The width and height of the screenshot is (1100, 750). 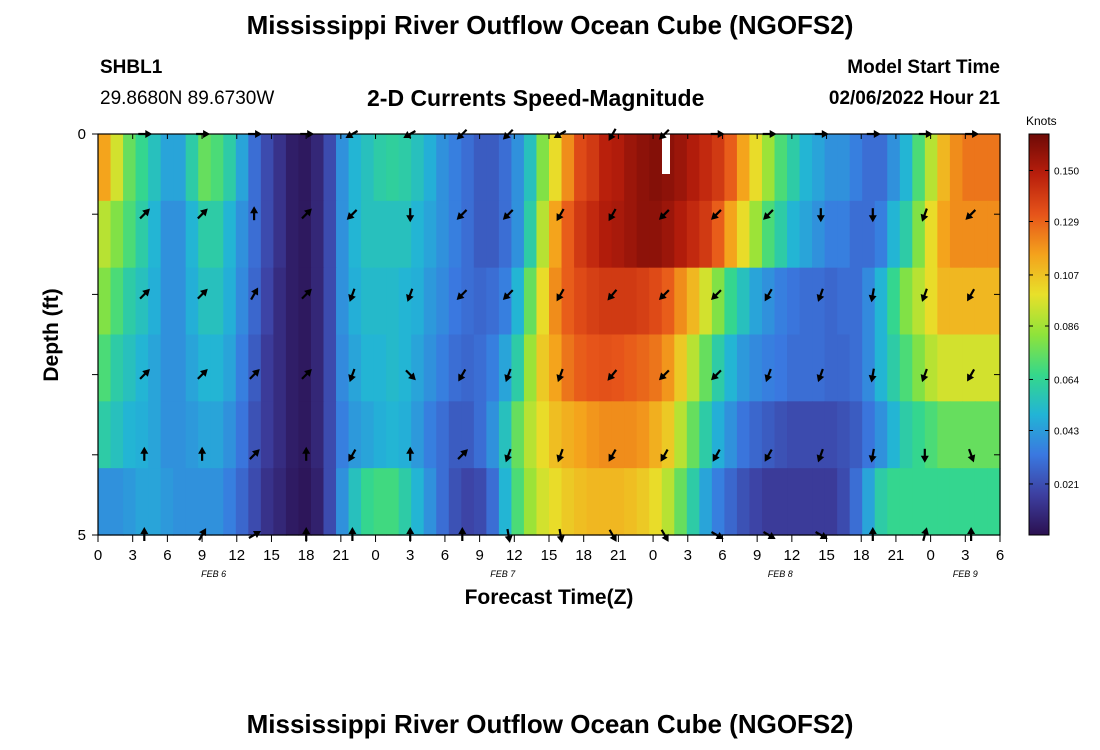 I want to click on station-coords: 29.8680N 89.6730W, so click(x=187, y=98).